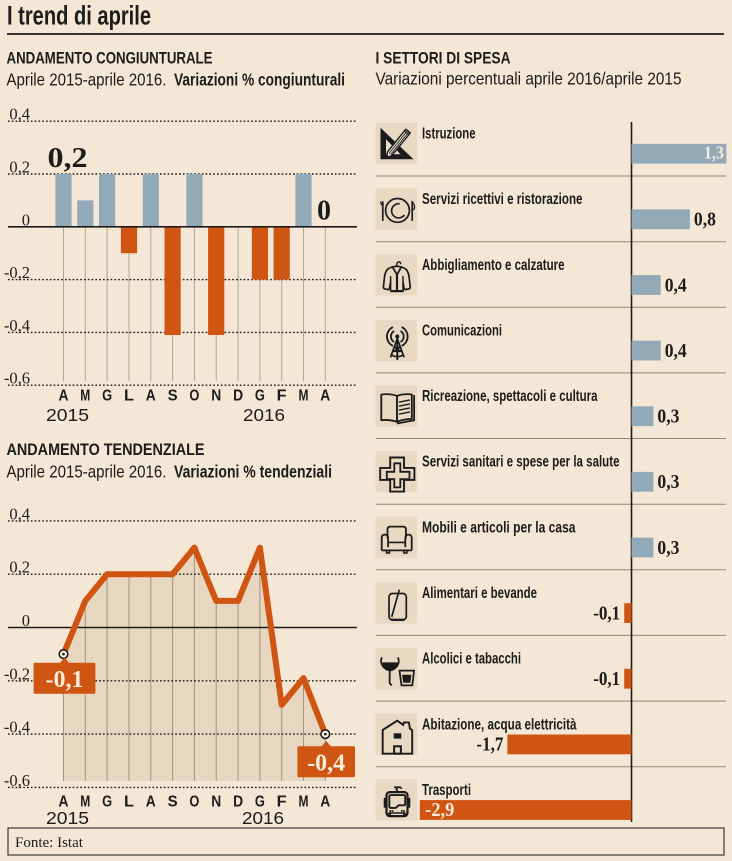 This screenshot has width=732, height=861. Describe the element at coordinates (439, 810) in the screenshot. I see `svg-text: -2,9` at that location.